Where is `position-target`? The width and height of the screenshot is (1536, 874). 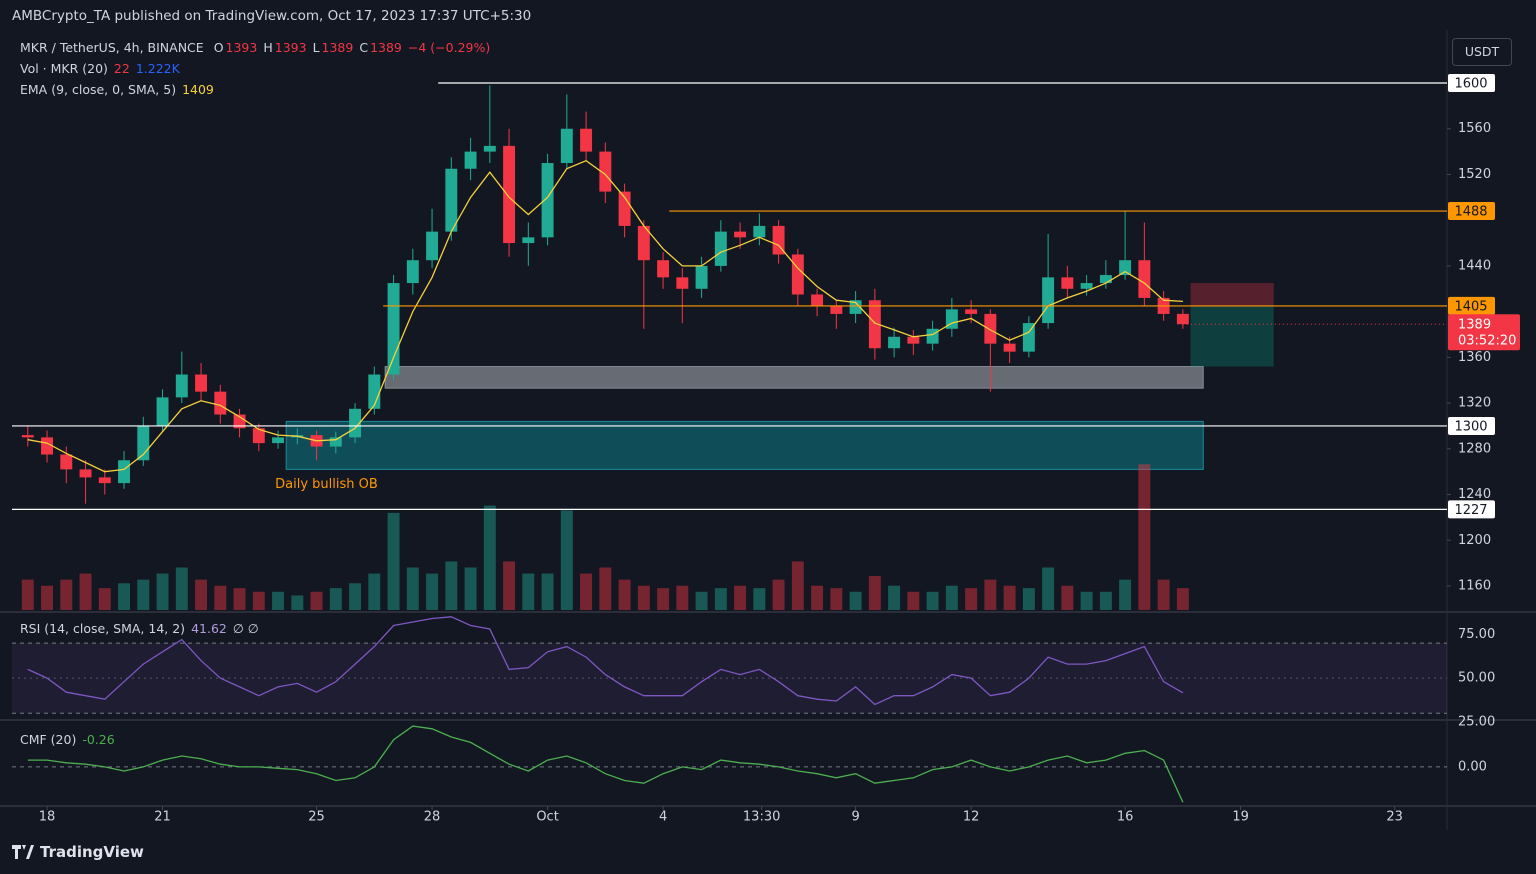 position-target is located at coordinates (1232, 336).